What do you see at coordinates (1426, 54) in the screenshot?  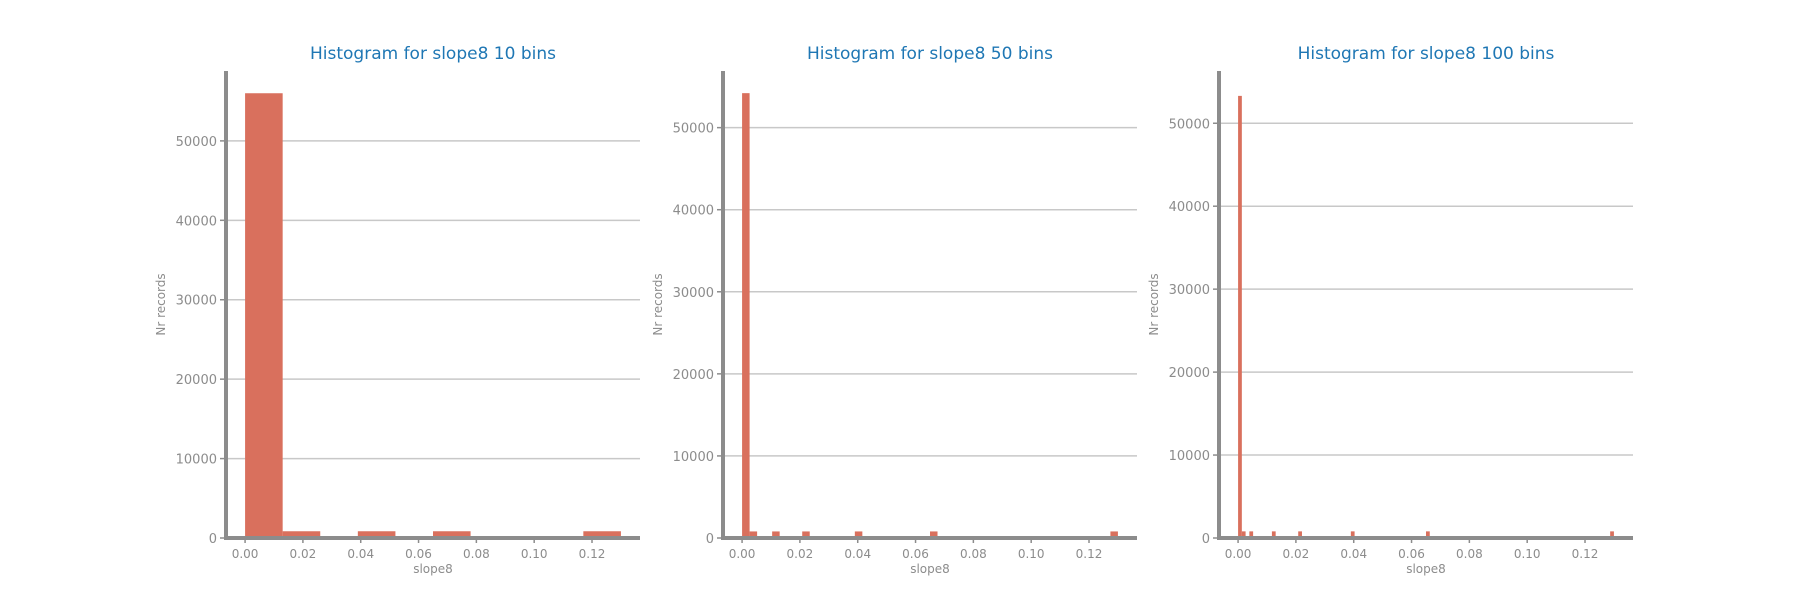 I see `chart-title: Histogram for slope8 100 bins` at bounding box center [1426, 54].